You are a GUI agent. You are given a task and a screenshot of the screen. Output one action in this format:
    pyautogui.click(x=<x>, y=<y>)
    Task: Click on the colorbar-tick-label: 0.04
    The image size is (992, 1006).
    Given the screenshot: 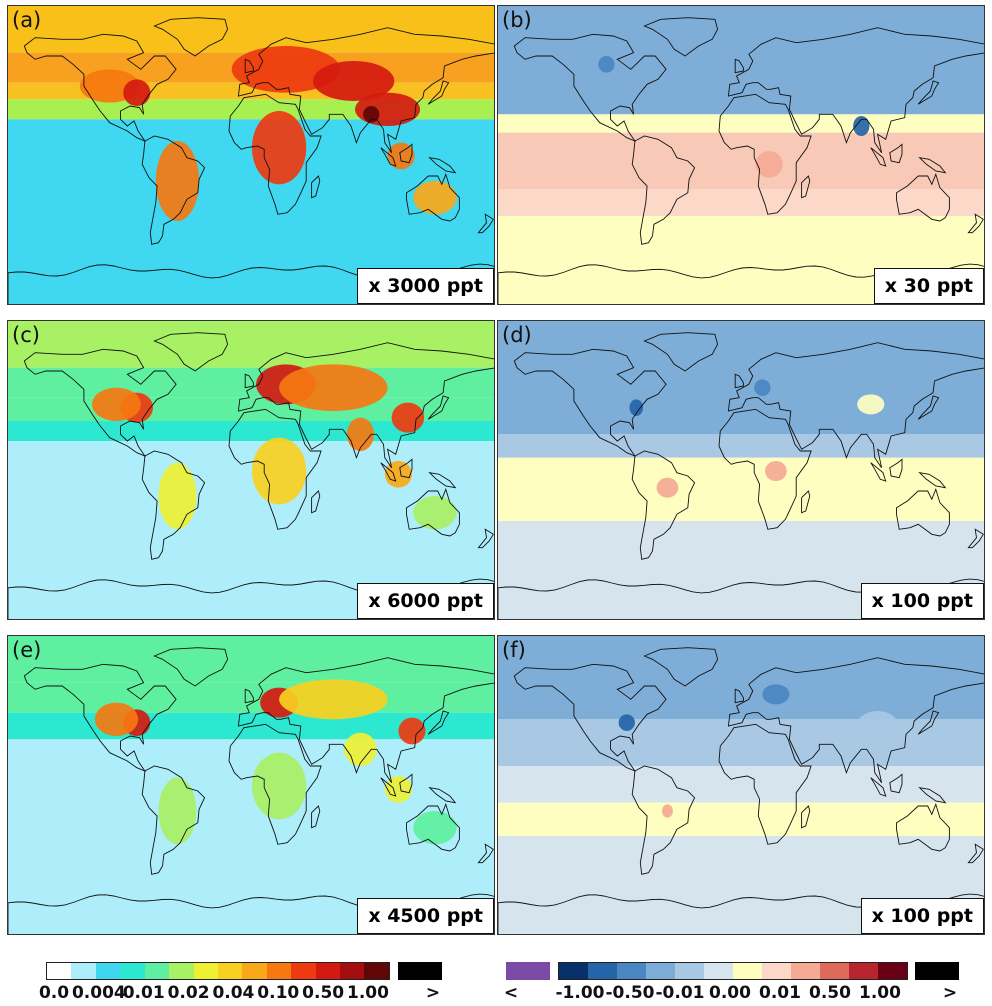 What is the action you would take?
    pyautogui.click(x=233, y=993)
    